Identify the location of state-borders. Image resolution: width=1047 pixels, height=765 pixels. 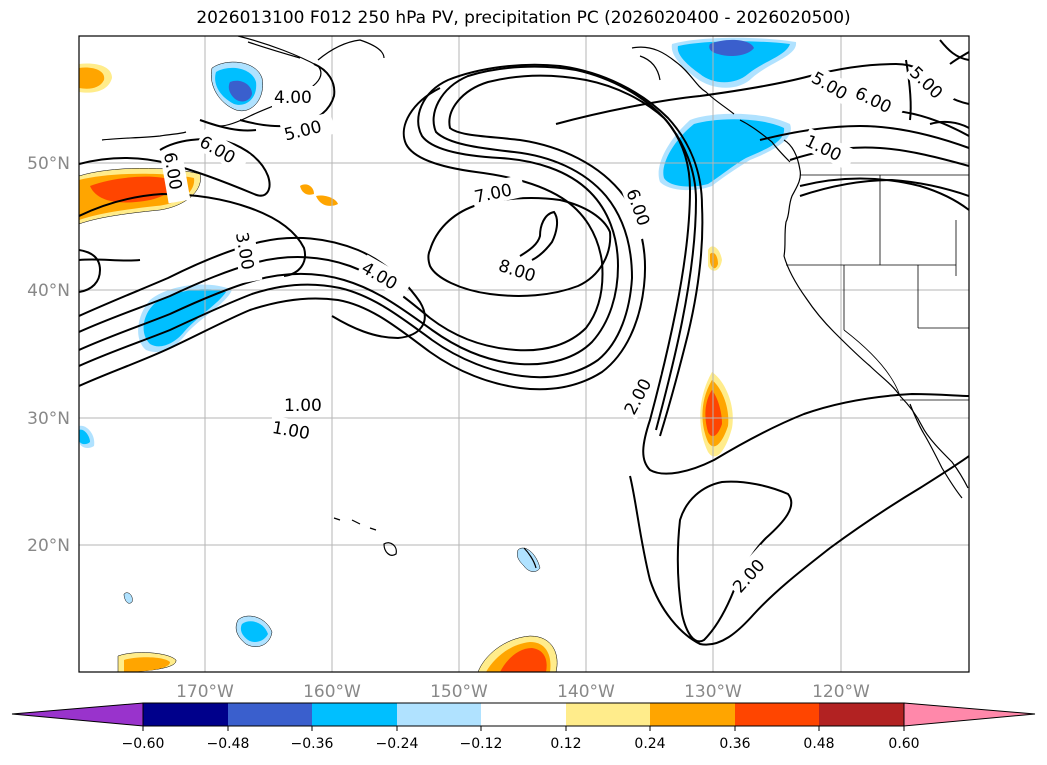
(877, 287).